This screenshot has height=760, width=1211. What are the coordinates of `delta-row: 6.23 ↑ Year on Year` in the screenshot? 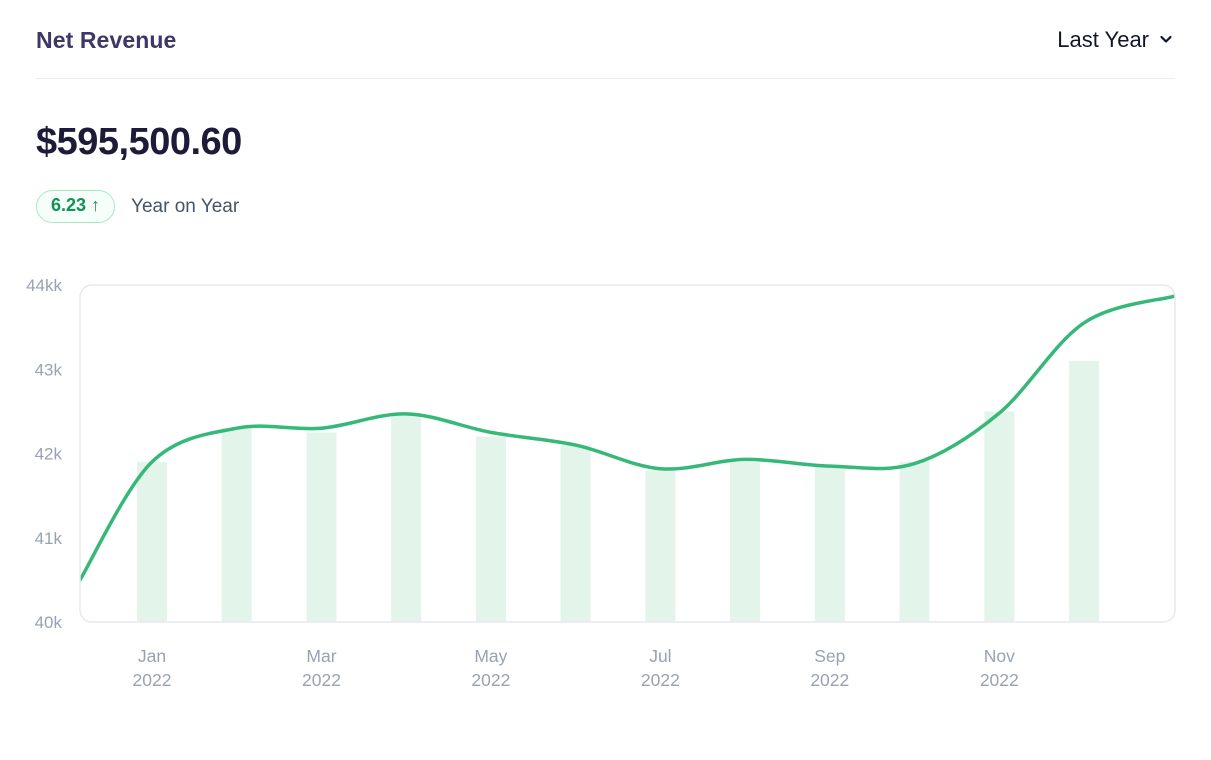 It's located at (605, 206).